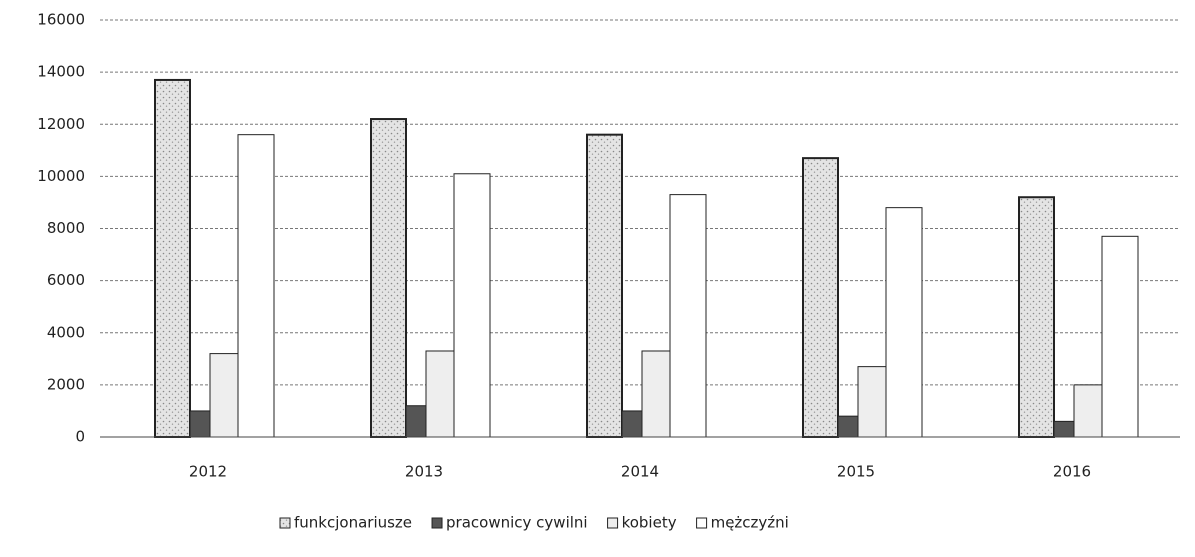  Describe the element at coordinates (1072, 472) in the screenshot. I see `x-tick-label: 2016` at that location.